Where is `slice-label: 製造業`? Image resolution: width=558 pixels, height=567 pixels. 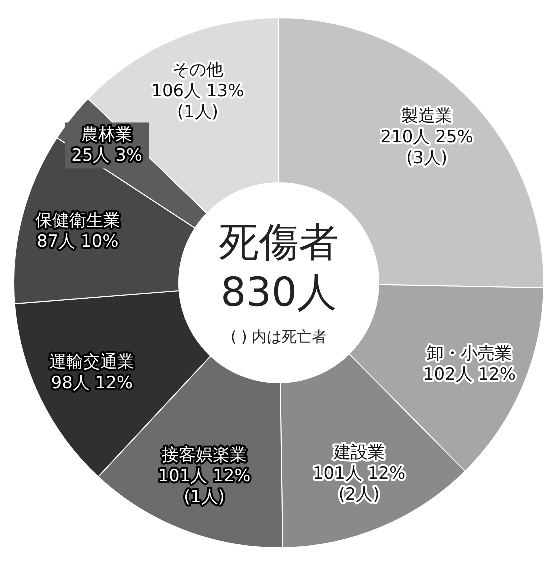 slice-label: 製造業 is located at coordinates (427, 116).